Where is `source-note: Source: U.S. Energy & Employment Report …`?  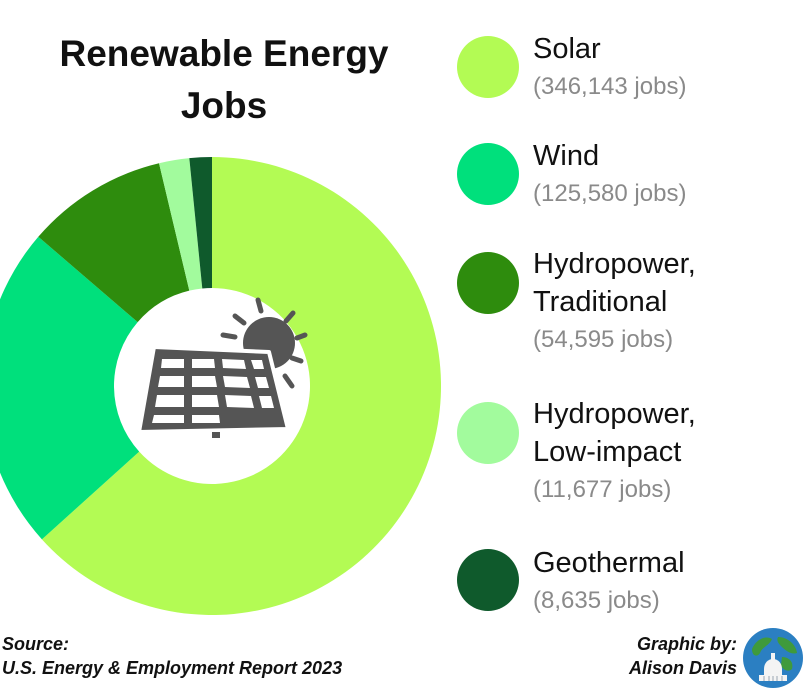 source-note: Source: U.S. Energy & Employment Report … is located at coordinates (172, 656).